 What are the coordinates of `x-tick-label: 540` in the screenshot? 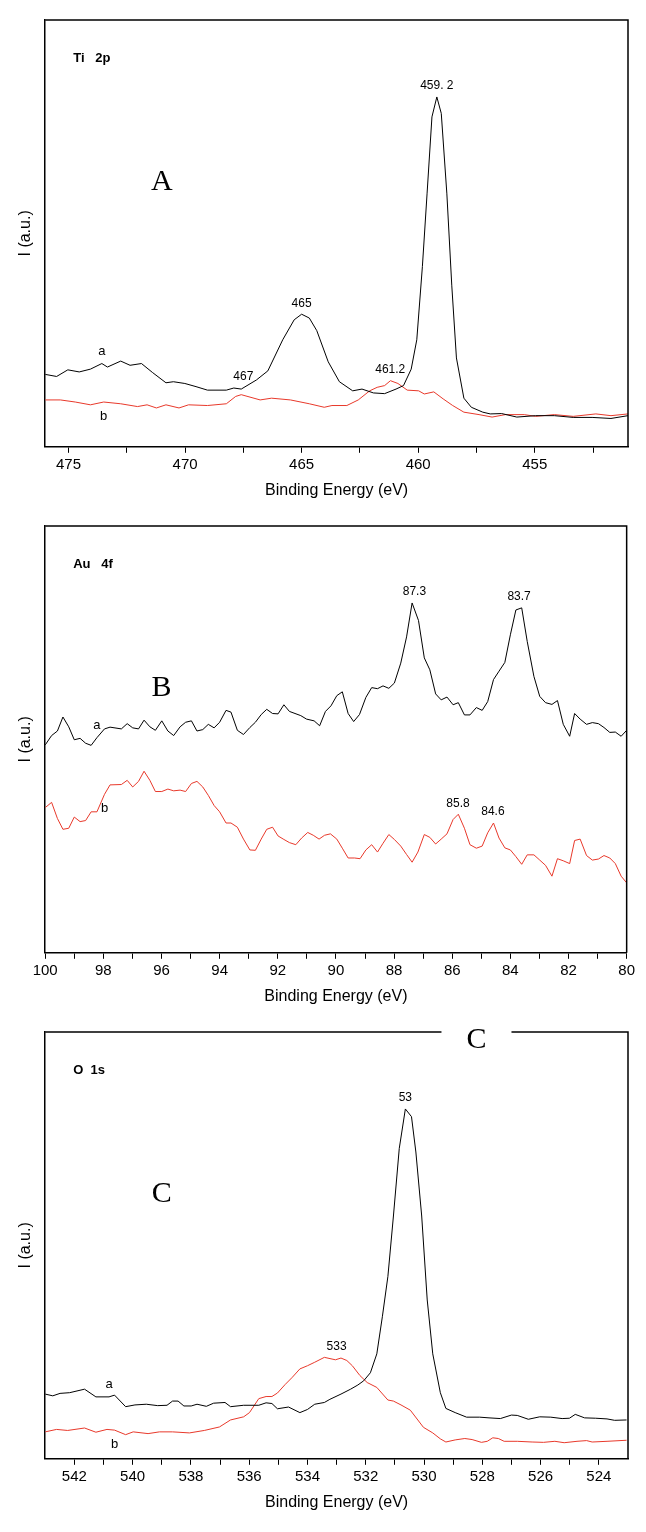 It's located at (133, 1475).